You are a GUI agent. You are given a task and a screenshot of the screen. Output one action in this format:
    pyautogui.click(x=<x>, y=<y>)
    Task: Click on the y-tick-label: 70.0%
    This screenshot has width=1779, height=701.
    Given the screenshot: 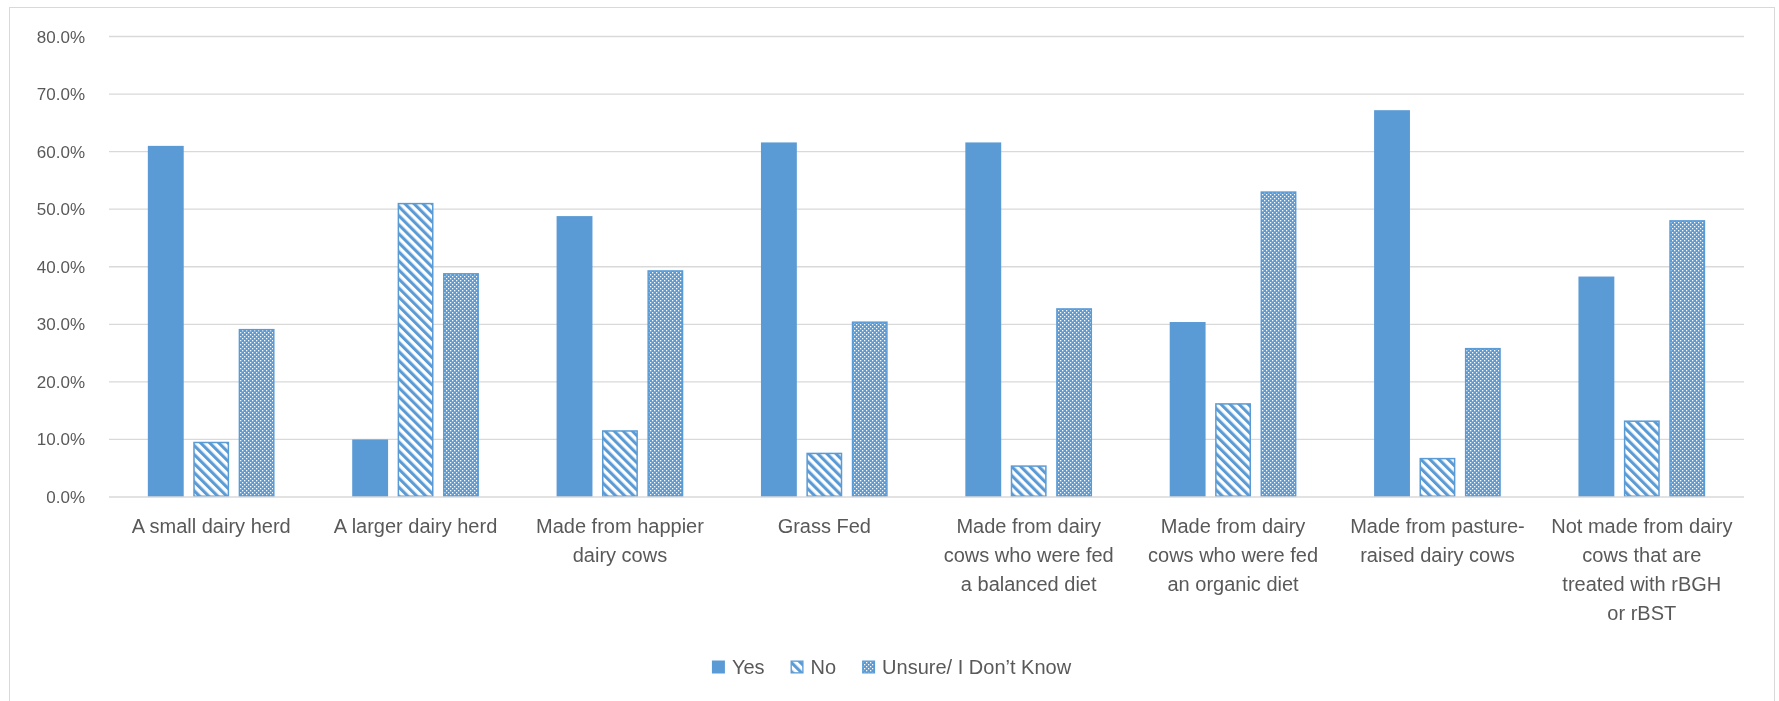 What is the action you would take?
    pyautogui.click(x=60, y=94)
    